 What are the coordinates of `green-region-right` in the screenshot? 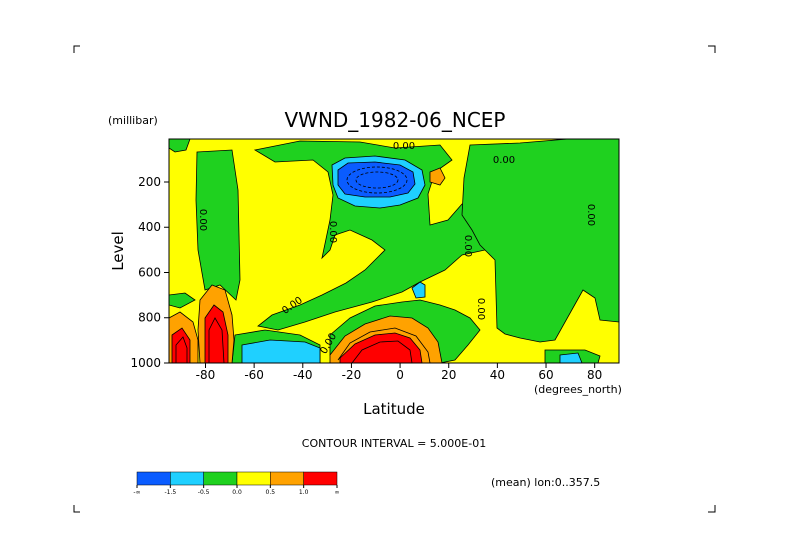 It's located at (540, 241).